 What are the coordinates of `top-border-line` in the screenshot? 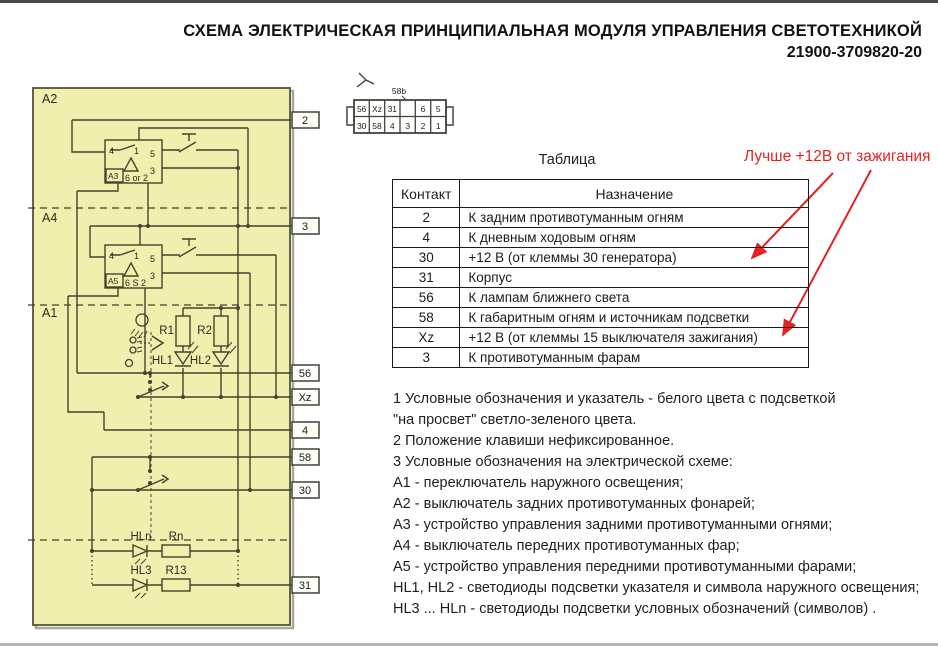 It's located at (469, 1).